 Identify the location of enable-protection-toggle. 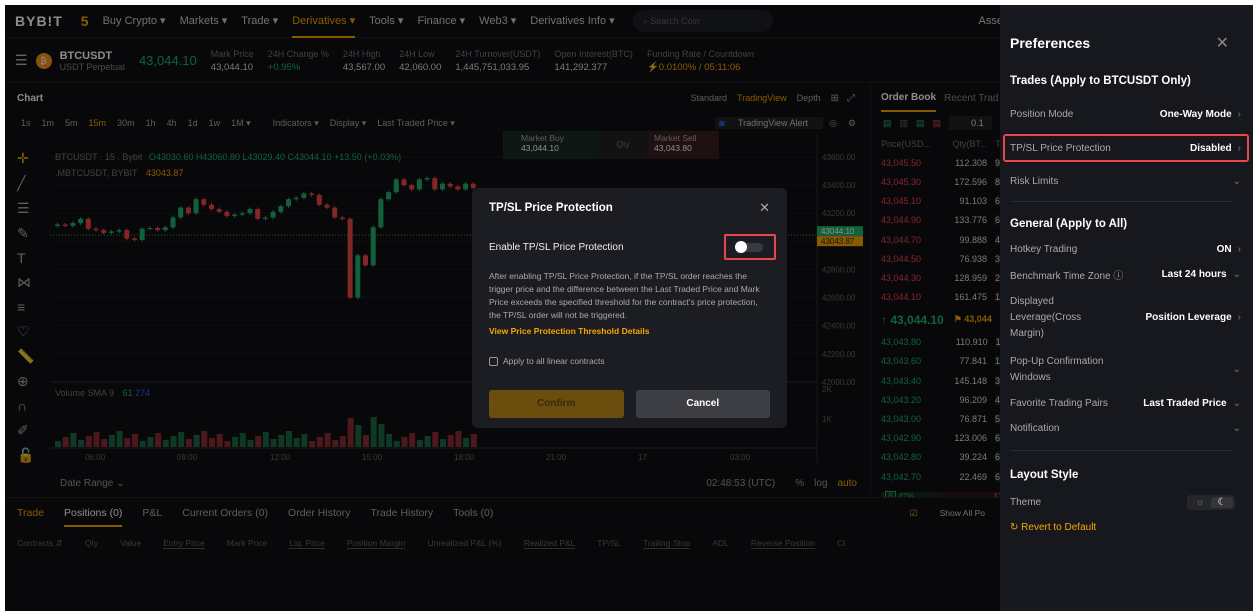
(750, 247).